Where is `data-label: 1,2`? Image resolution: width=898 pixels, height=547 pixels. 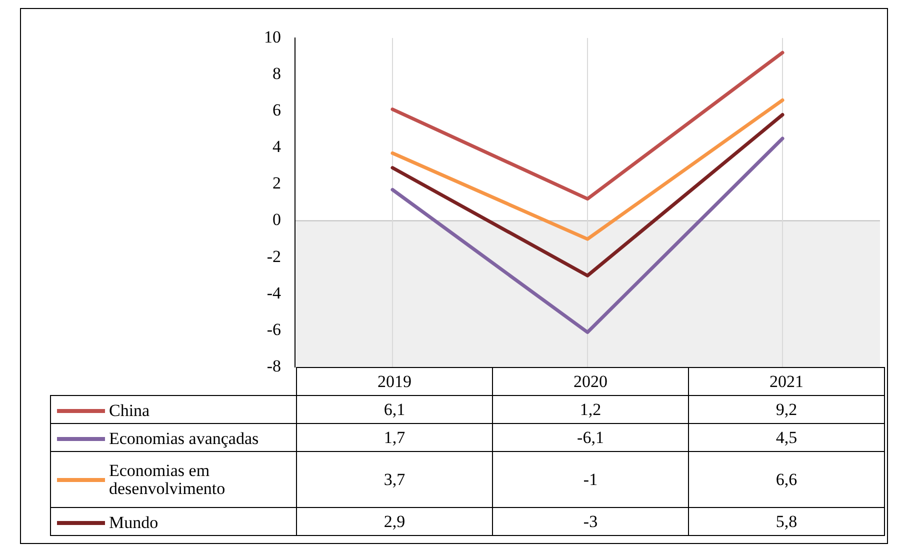 data-label: 1,2 is located at coordinates (590, 410).